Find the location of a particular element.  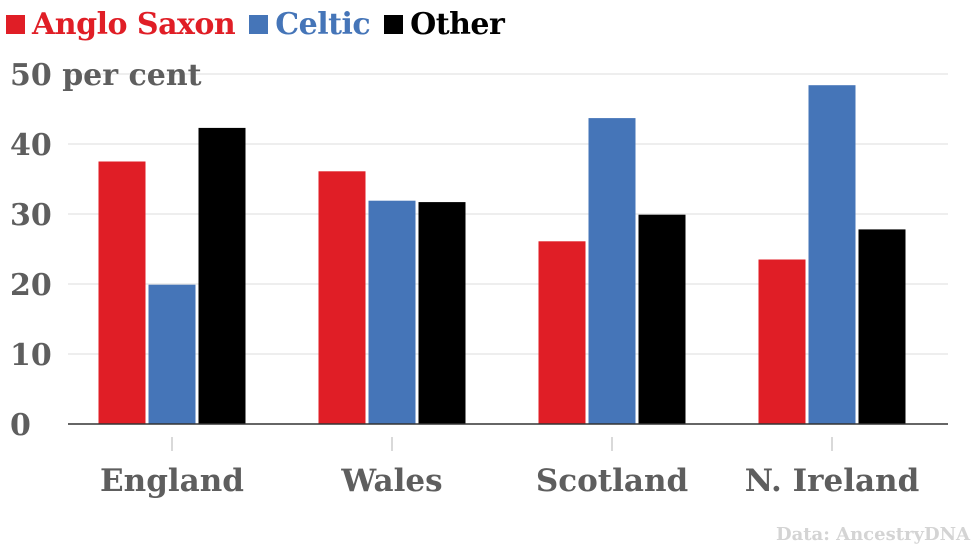

x-tick-label: England is located at coordinates (172, 481).